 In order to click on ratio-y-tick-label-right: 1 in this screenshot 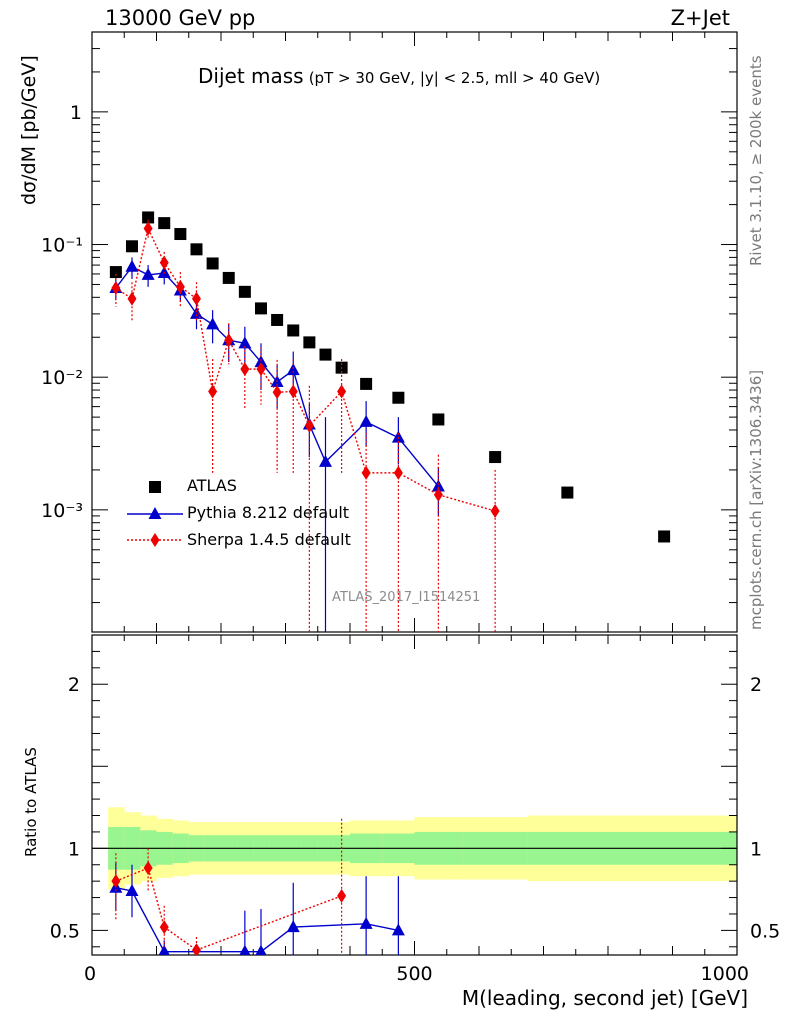, I will do `click(756, 849)`.